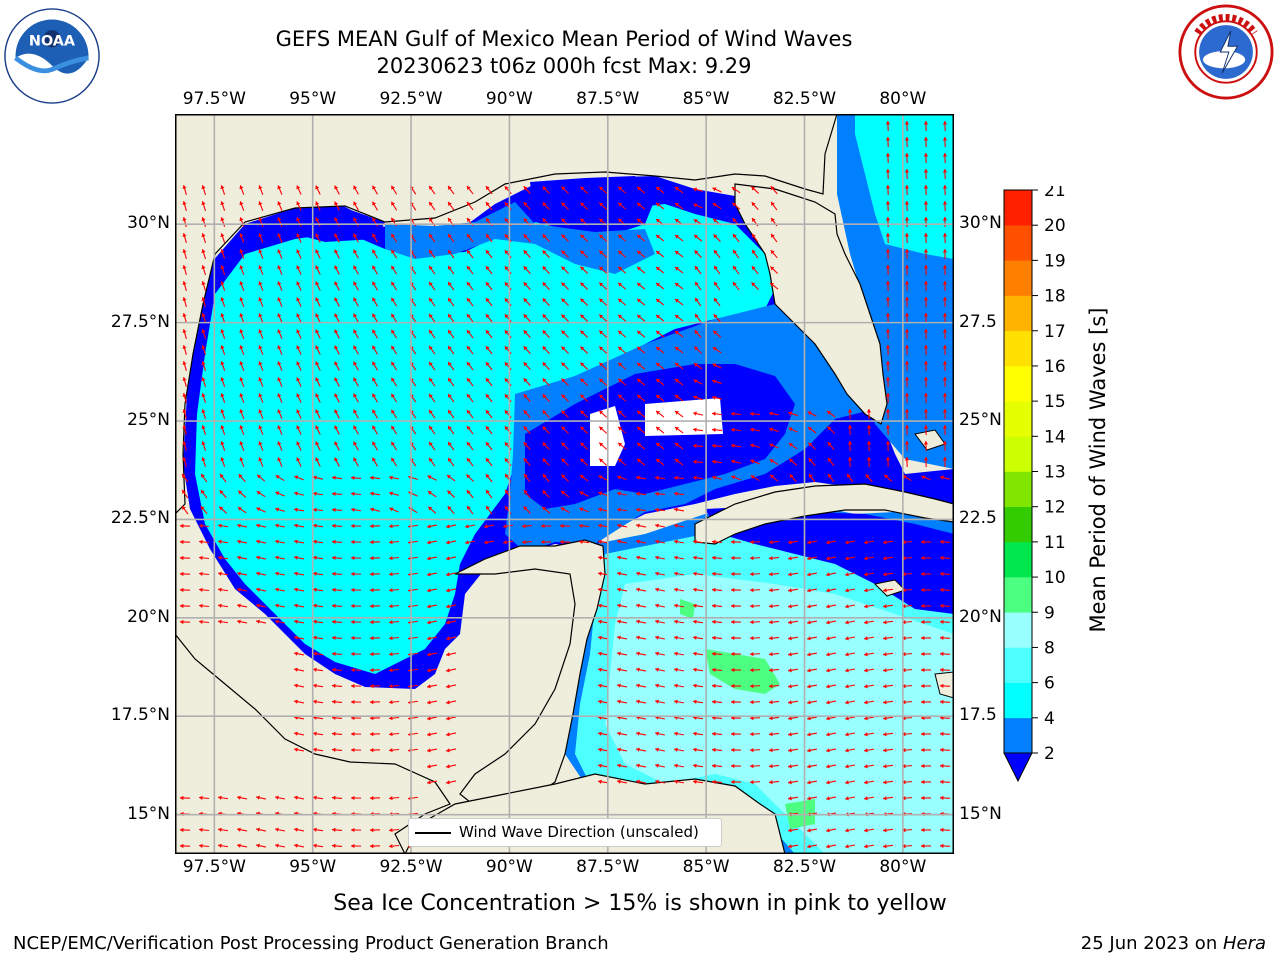 The width and height of the screenshot is (1280, 960). I want to click on colorbar: 2 4 6 8 9 10 11 12 13 14 15 16 17 18 19 20 21, so click(1034, 484).